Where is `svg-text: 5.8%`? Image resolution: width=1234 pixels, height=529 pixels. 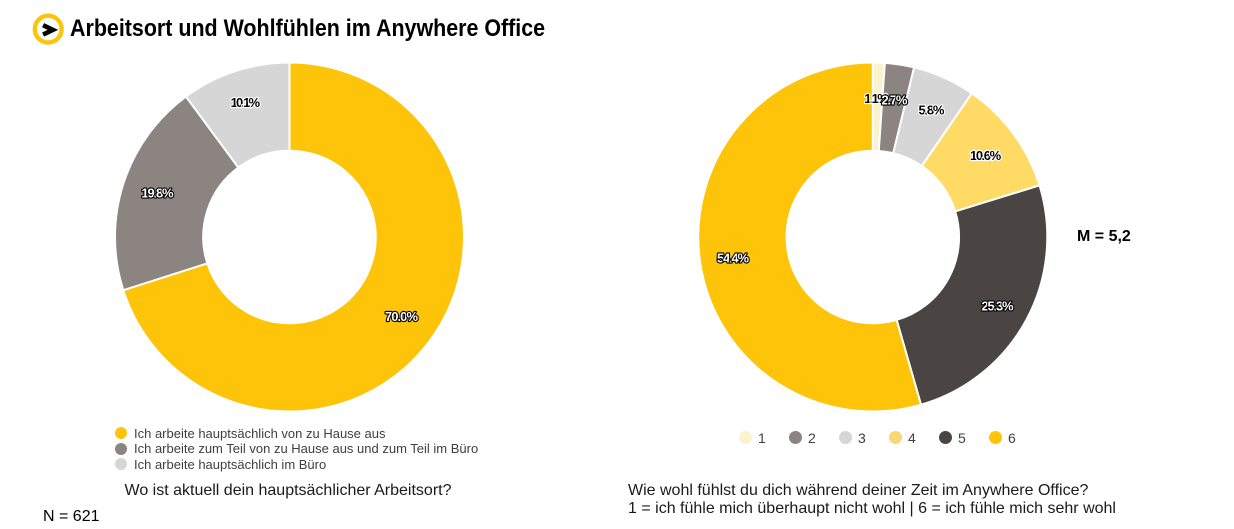 svg-text: 5.8% is located at coordinates (932, 109).